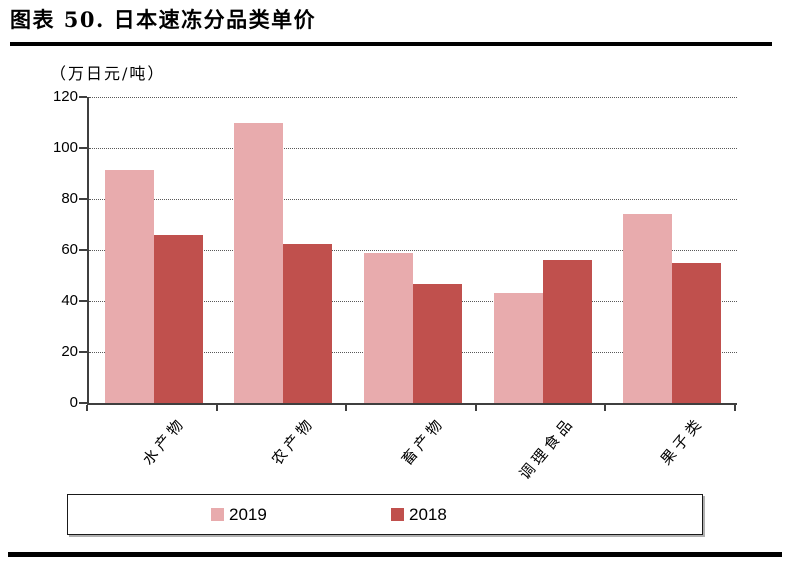 The image size is (786, 563). What do you see at coordinates (518, 348) in the screenshot?
I see `bar-2019-调理食品` at bounding box center [518, 348].